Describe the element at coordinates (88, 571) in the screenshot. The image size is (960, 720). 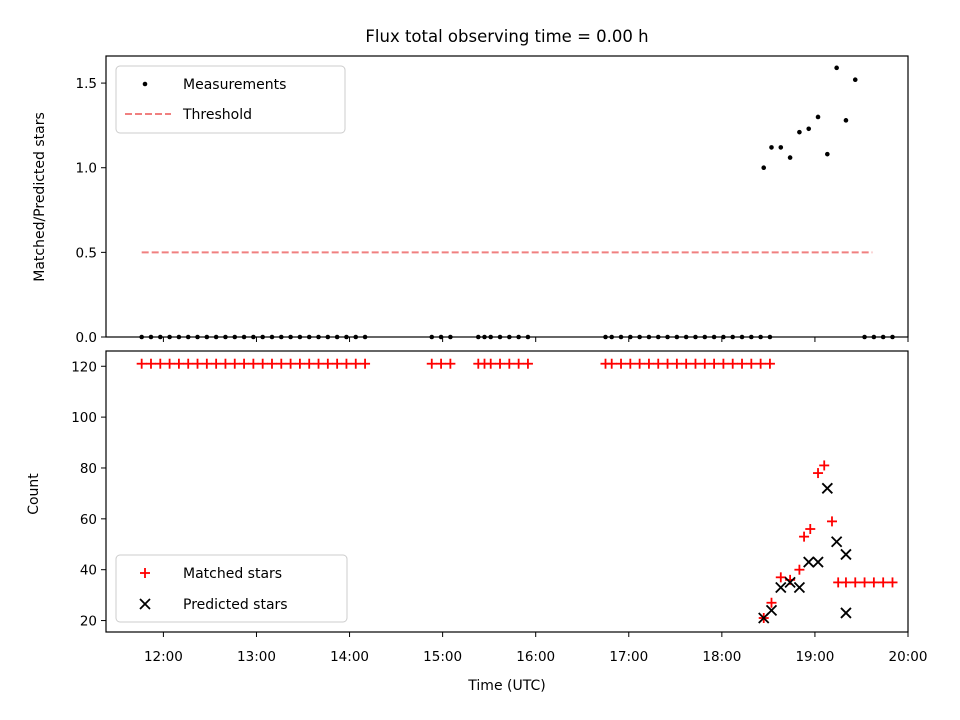
I see `bottom-y-tick-label: 40` at that location.